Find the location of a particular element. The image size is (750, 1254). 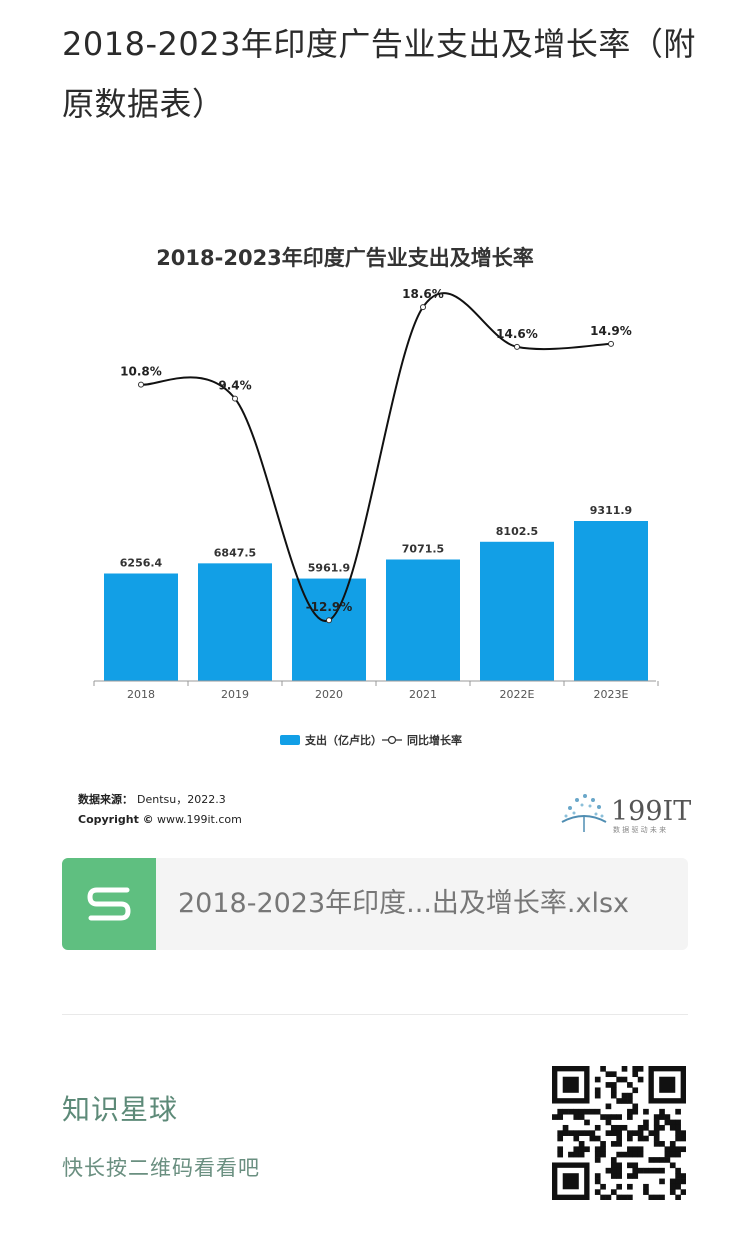

qr-code-icon is located at coordinates (619, 1133).